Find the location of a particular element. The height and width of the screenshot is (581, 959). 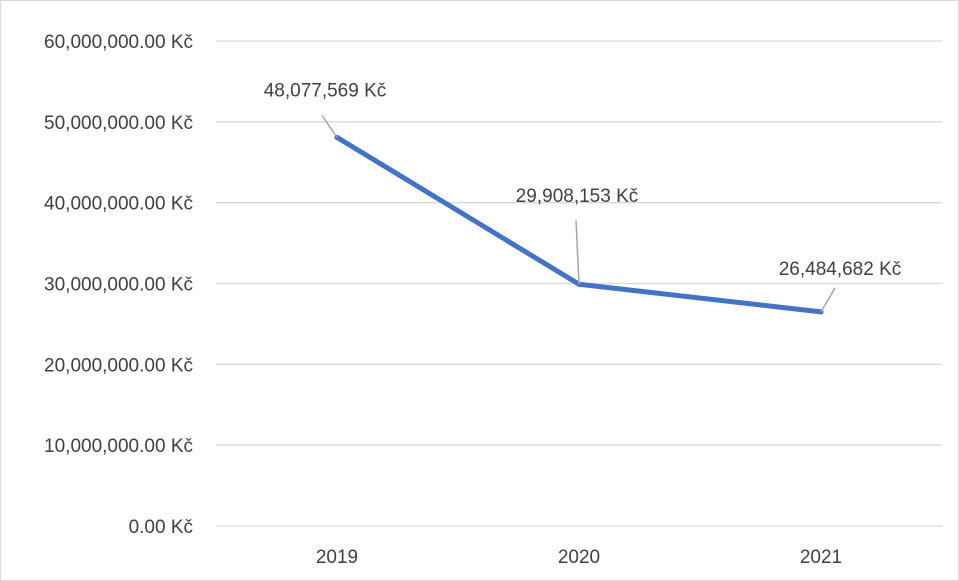

y-tick-label: 20,000,000.00 Kč is located at coordinates (118, 365).